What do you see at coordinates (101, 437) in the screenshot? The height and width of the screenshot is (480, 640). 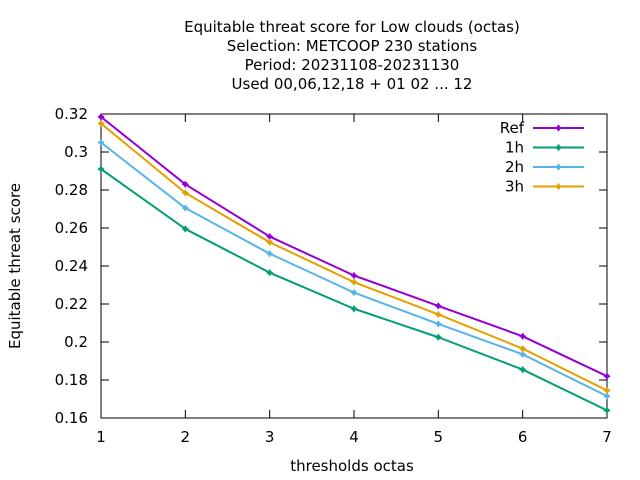 I see `x-tick-label: 1` at bounding box center [101, 437].